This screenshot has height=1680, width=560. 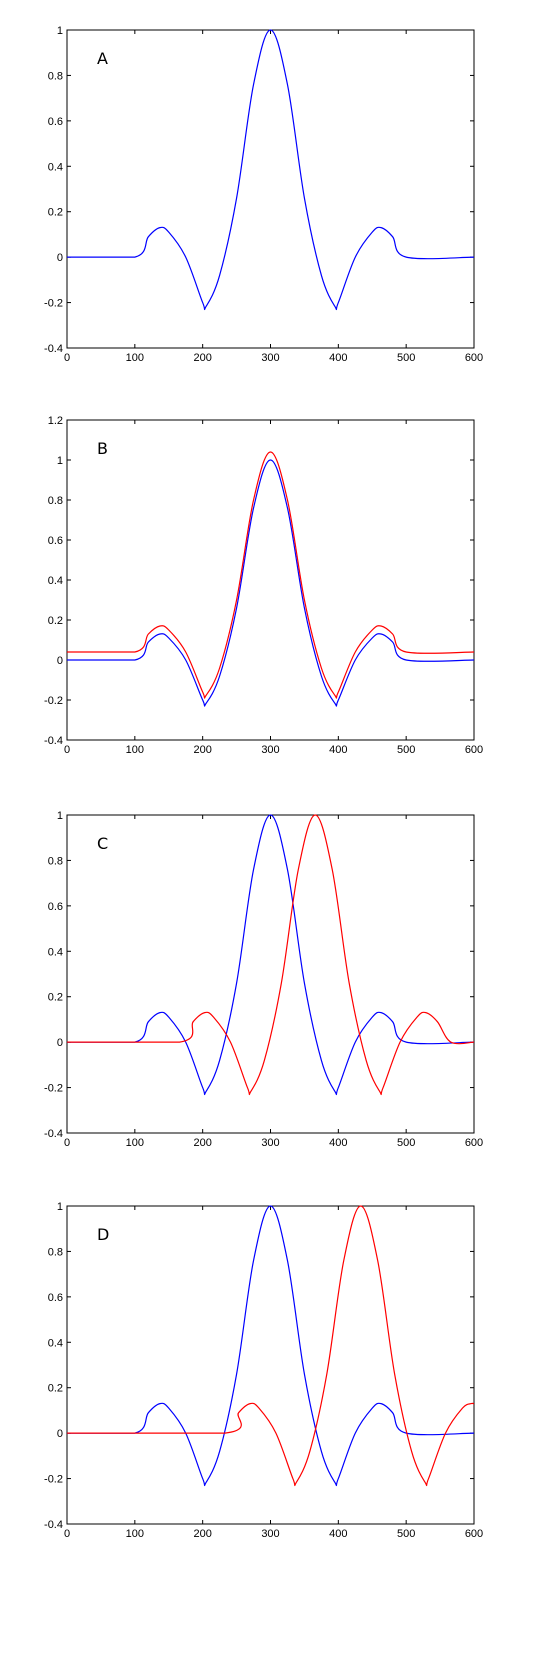 What do you see at coordinates (102, 58) in the screenshot?
I see `panel-label: A` at bounding box center [102, 58].